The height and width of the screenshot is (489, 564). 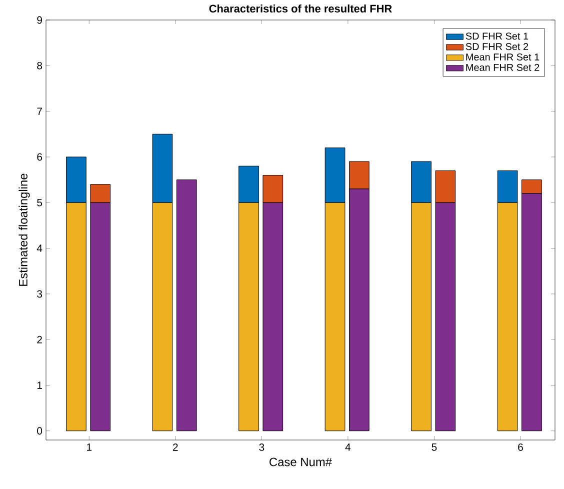 I want to click on bar, so click(x=186, y=306).